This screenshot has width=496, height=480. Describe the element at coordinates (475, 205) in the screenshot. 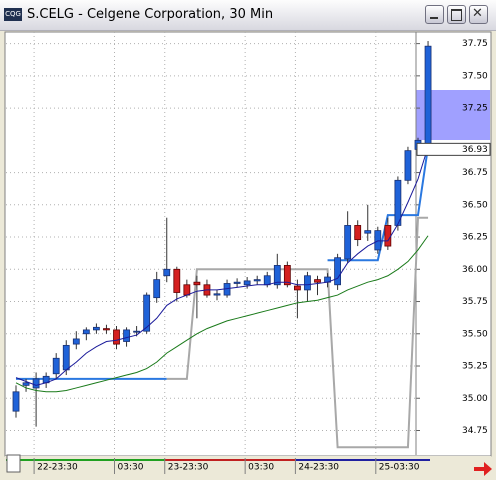

I see `y-tick-label: 36.50` at that location.